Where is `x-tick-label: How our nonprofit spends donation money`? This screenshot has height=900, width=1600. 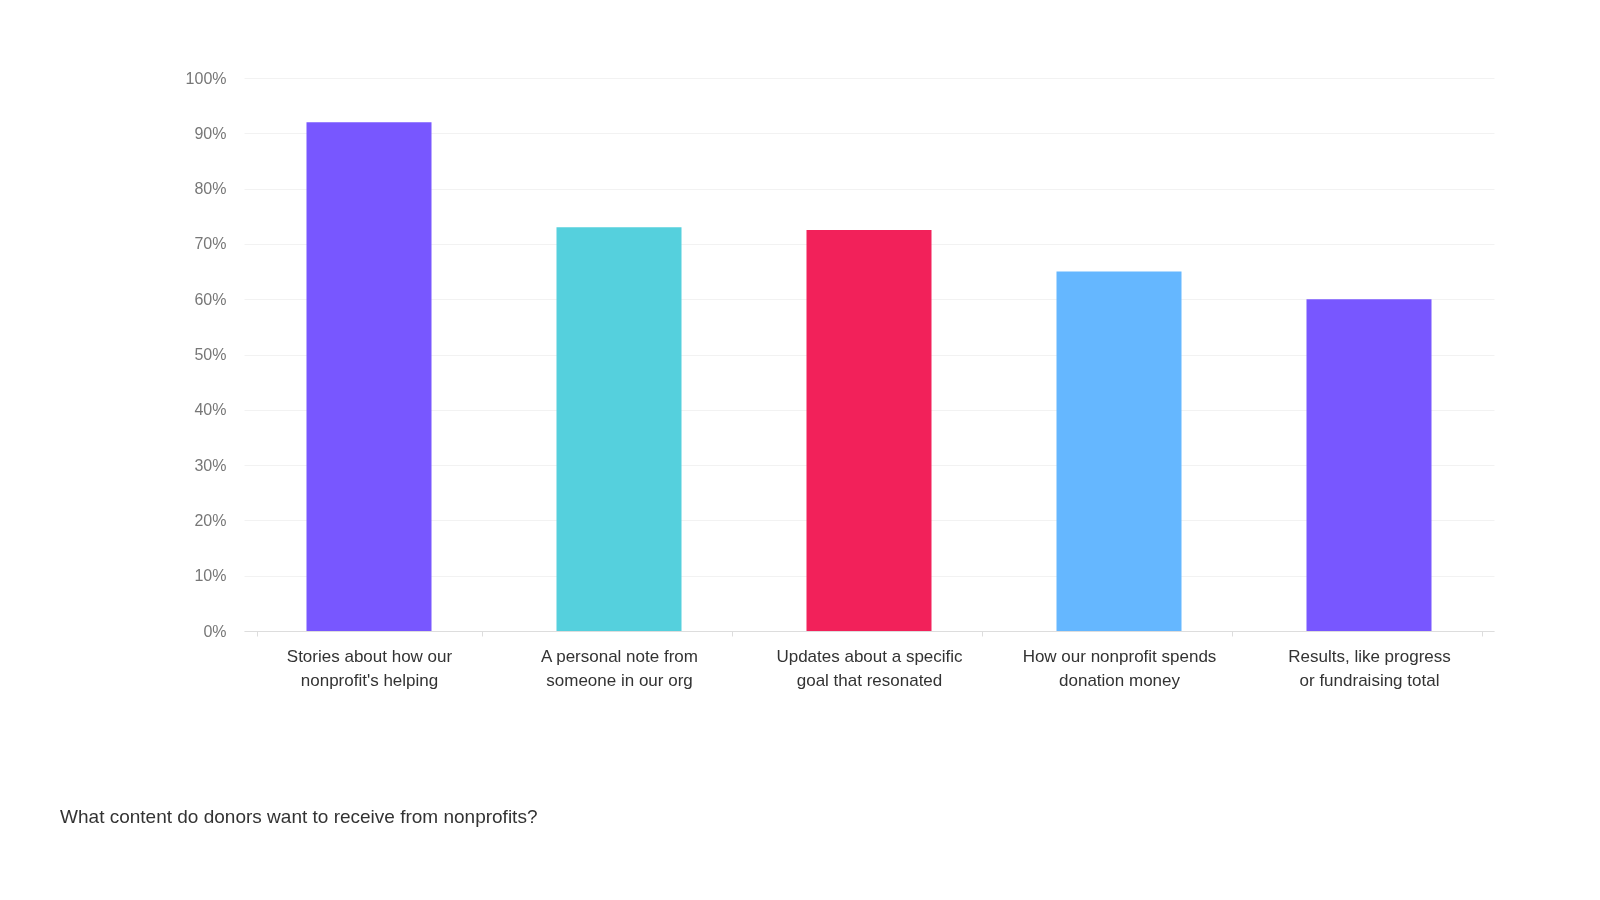
x-tick-label: How our nonprofit spends donation money is located at coordinates (1119, 668).